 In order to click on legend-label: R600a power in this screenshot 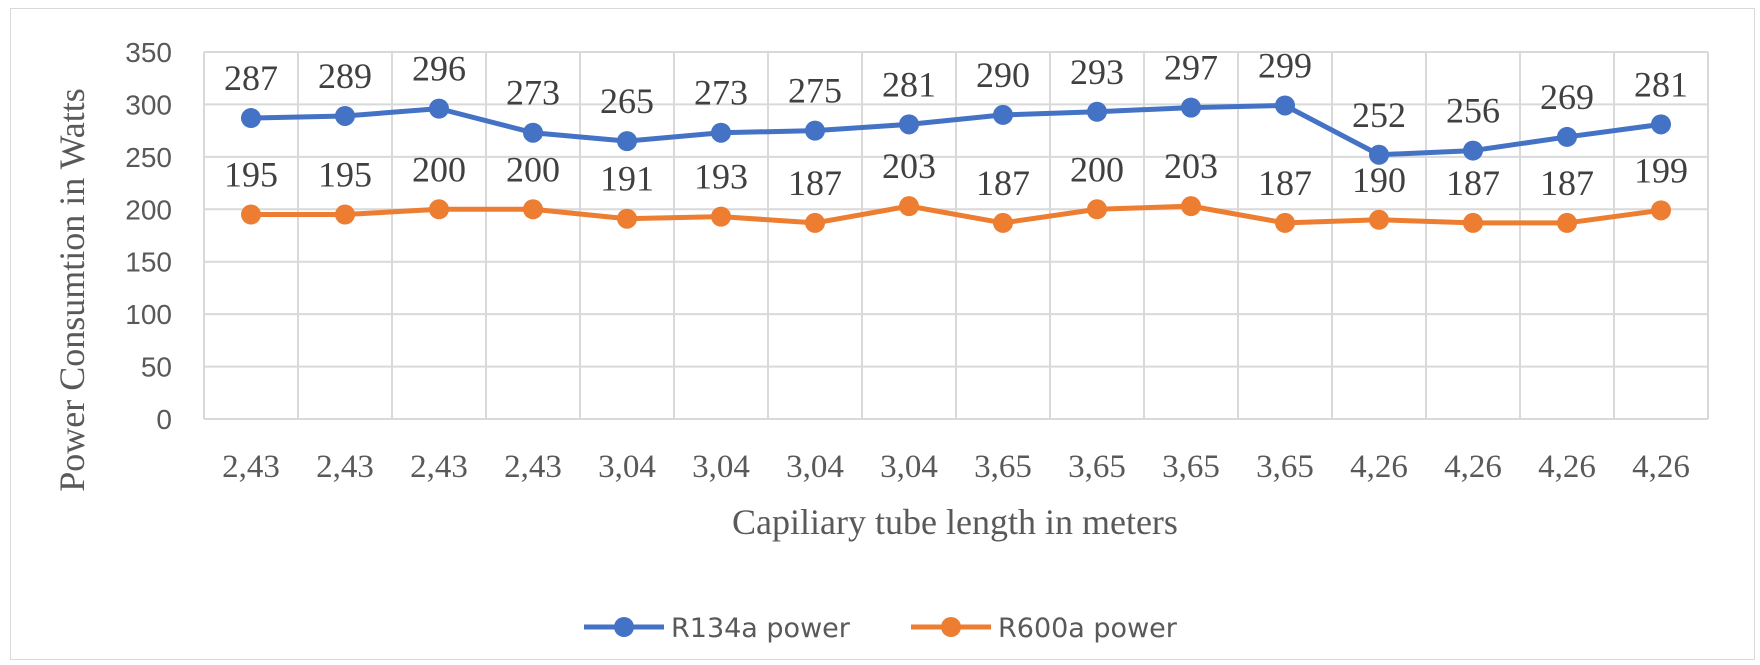, I will do `click(1088, 628)`.